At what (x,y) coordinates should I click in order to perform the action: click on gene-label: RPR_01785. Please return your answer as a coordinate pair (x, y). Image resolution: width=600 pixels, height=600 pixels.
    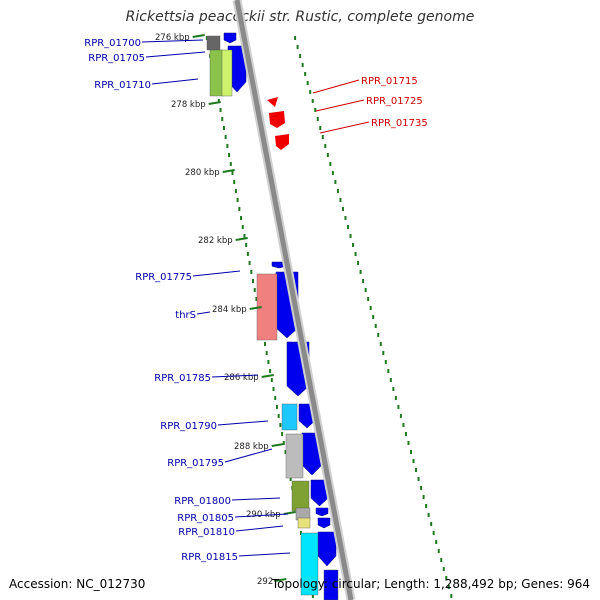
    Looking at the image, I should click on (182, 378).